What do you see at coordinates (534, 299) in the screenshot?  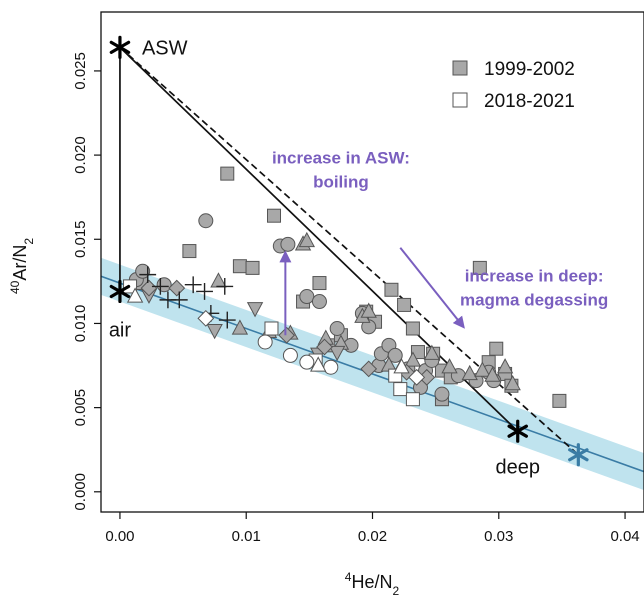 I see `annotation-text-degassing-1: magma degassing` at bounding box center [534, 299].